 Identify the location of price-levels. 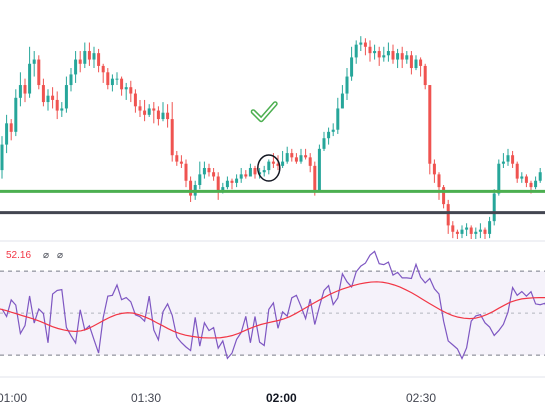
(272, 202).